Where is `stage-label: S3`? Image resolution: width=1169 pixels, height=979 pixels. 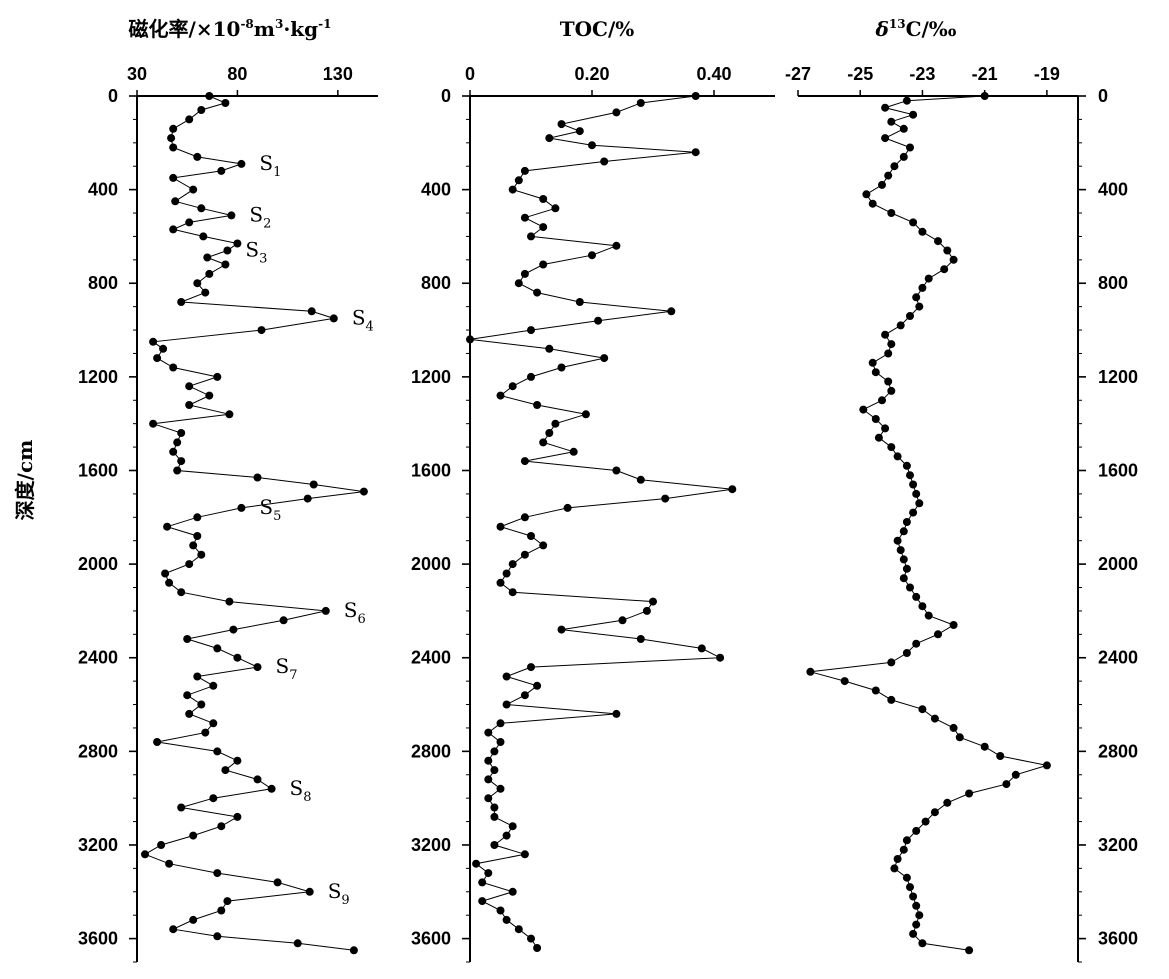
stage-label: S3 is located at coordinates (256, 251).